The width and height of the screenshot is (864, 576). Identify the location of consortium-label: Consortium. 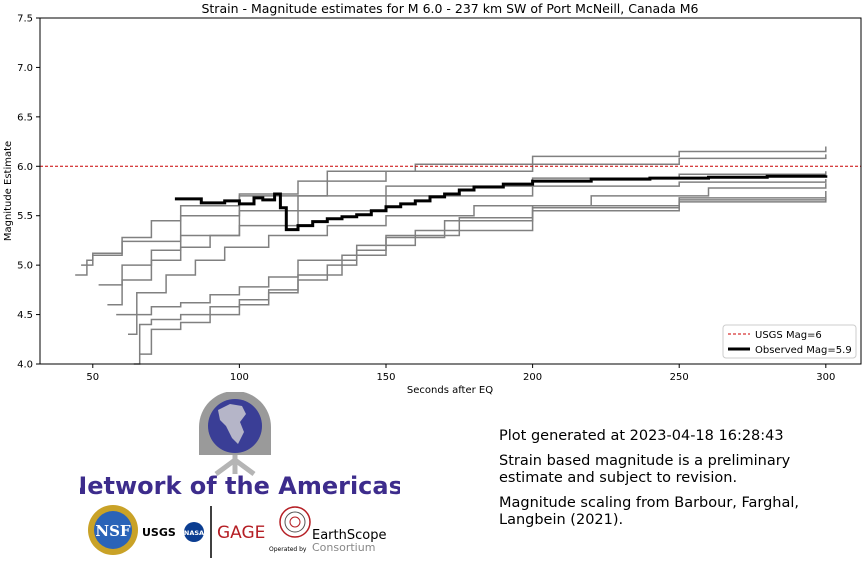
(343, 547).